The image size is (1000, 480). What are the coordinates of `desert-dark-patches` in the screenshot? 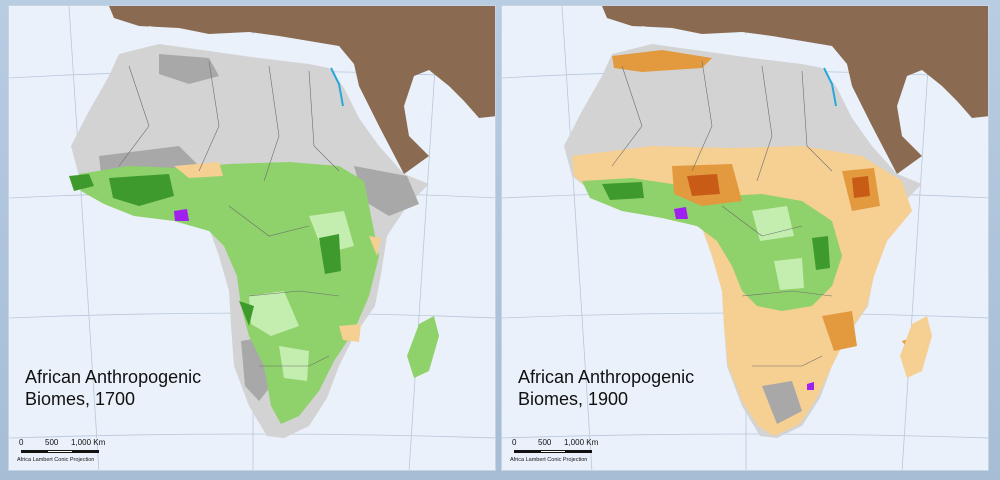 It's located at (782, 402).